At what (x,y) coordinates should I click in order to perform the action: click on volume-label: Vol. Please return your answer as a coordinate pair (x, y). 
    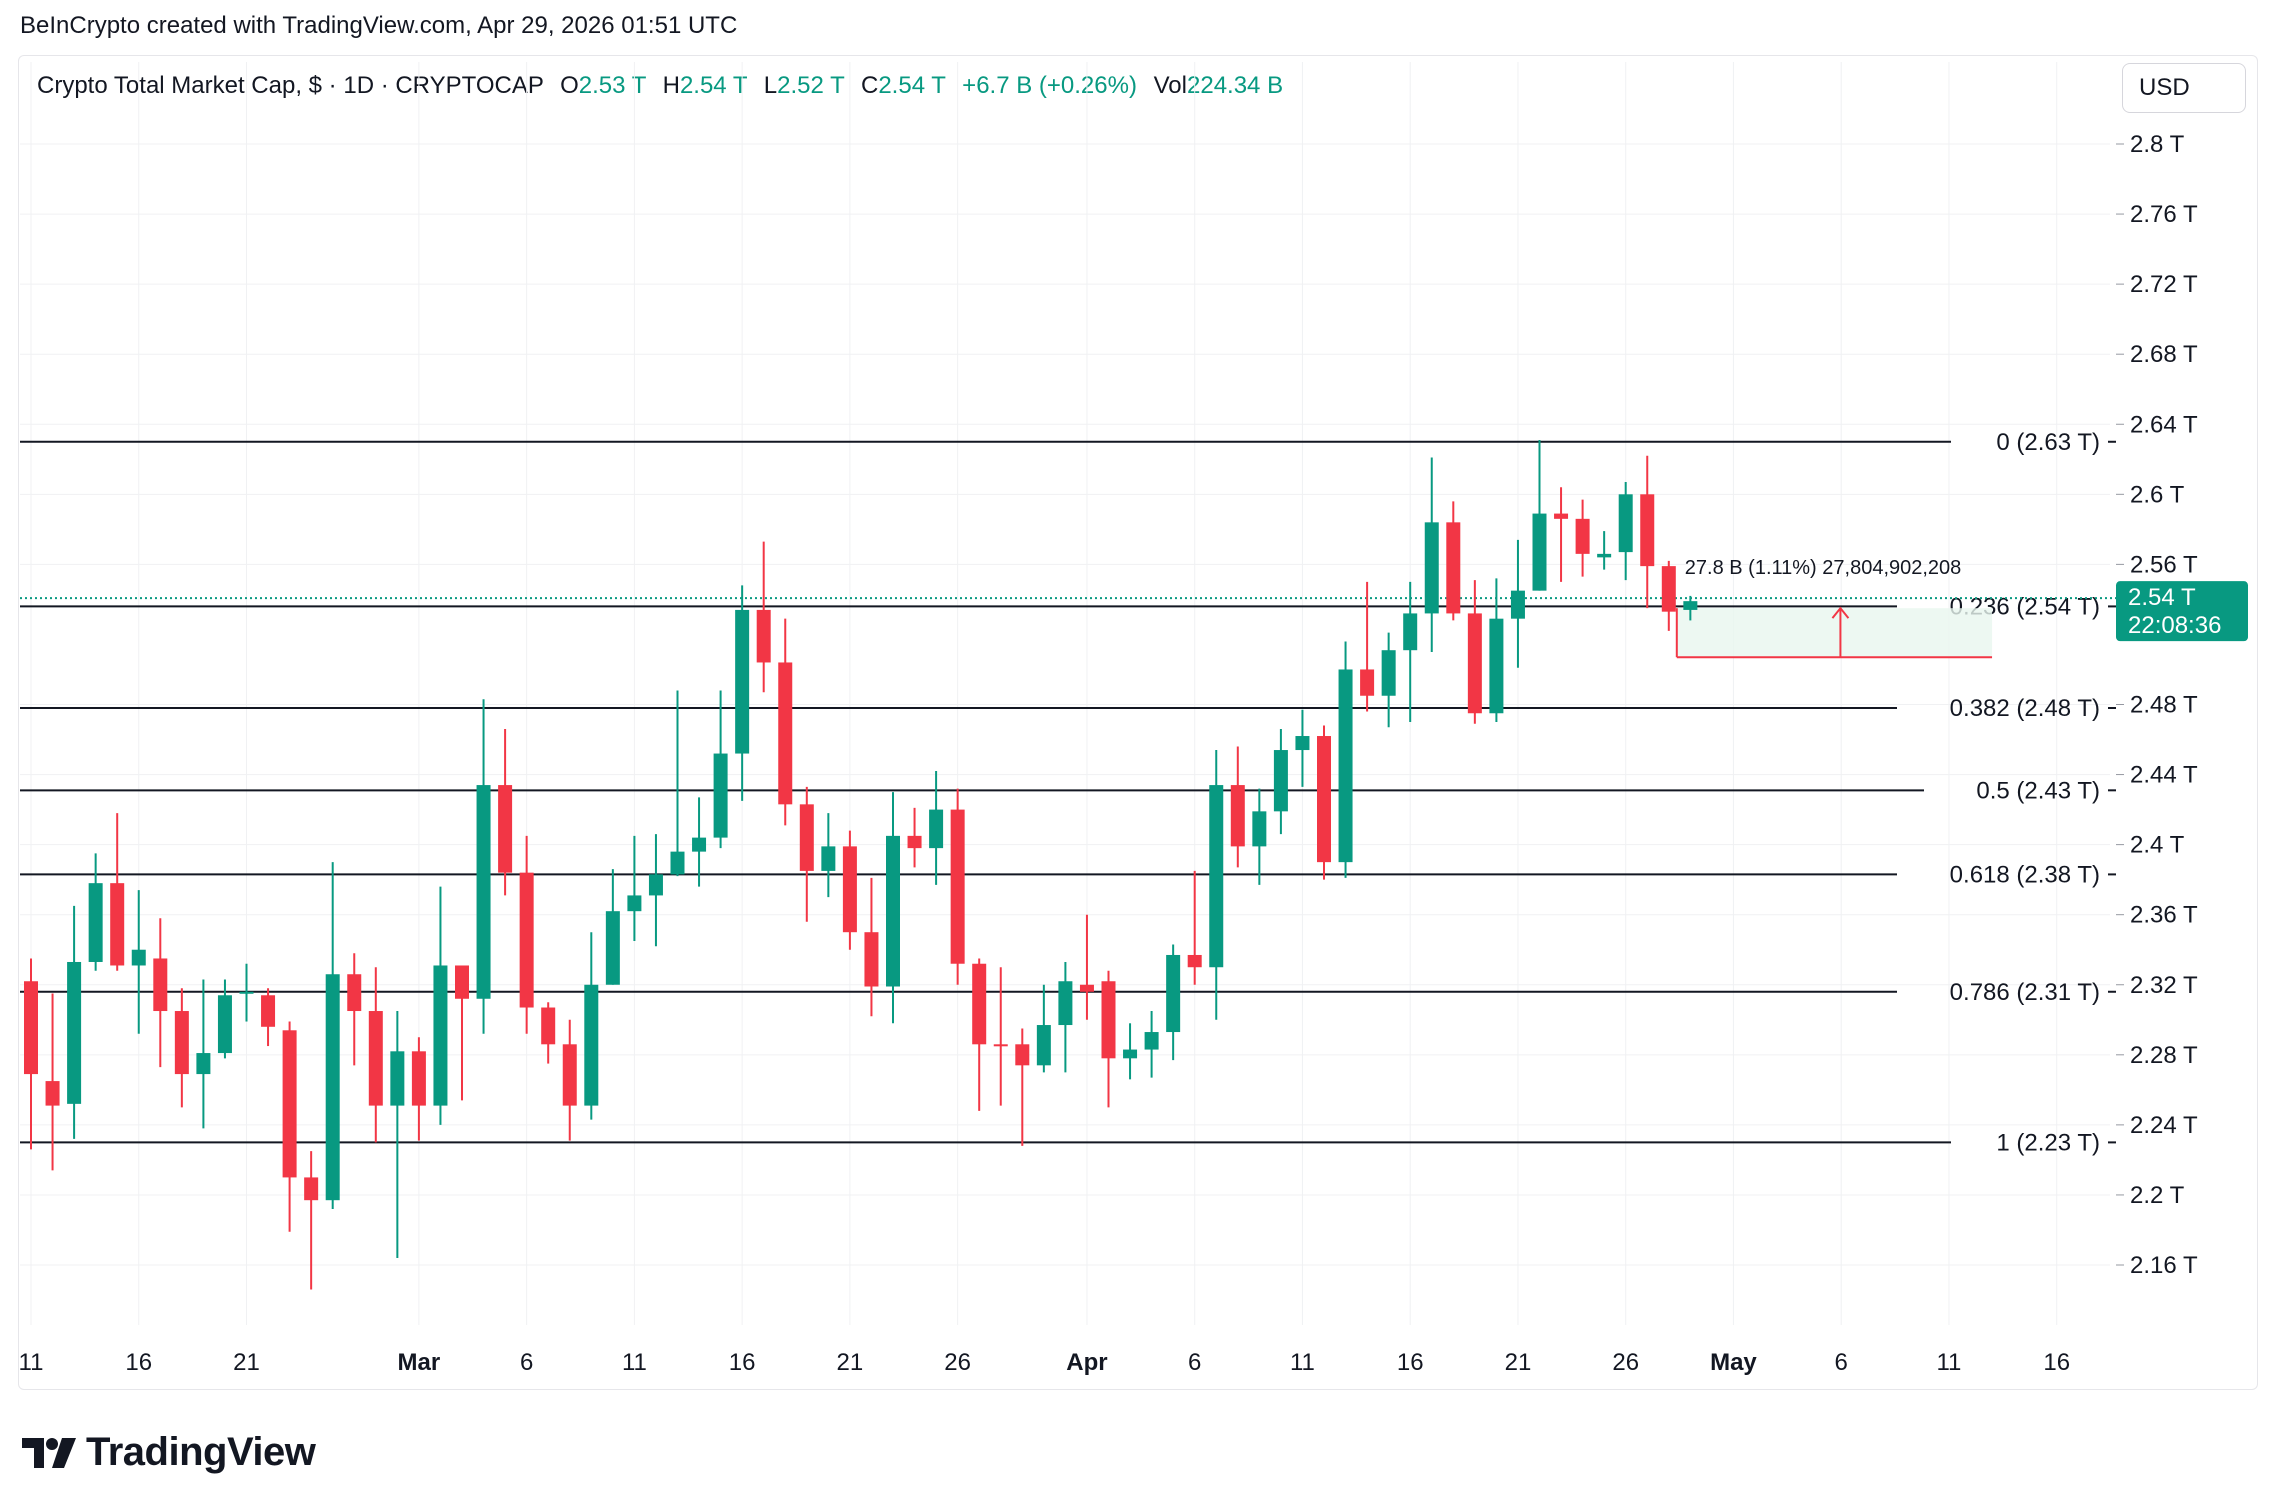
    Looking at the image, I should click on (1170, 85).